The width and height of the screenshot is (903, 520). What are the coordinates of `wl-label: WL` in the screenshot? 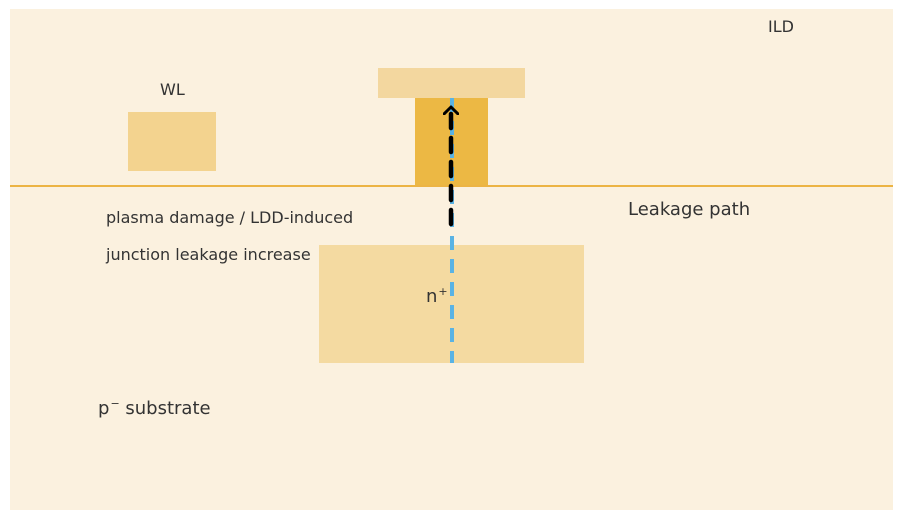 It's located at (172, 89).